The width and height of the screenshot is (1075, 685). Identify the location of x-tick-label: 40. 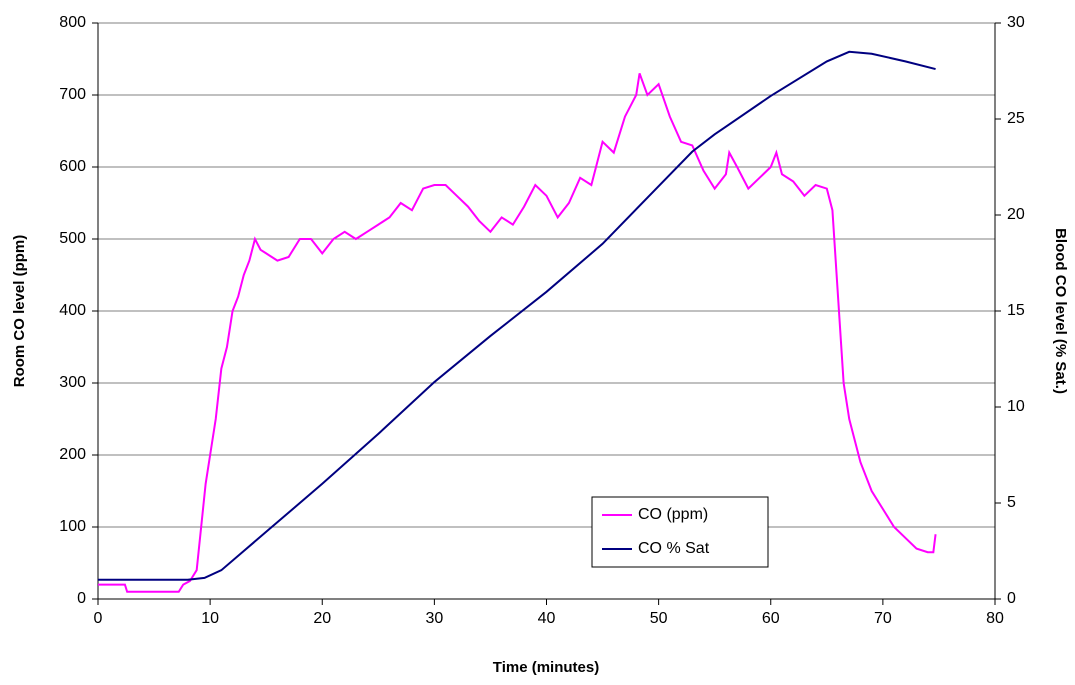
(547, 618).